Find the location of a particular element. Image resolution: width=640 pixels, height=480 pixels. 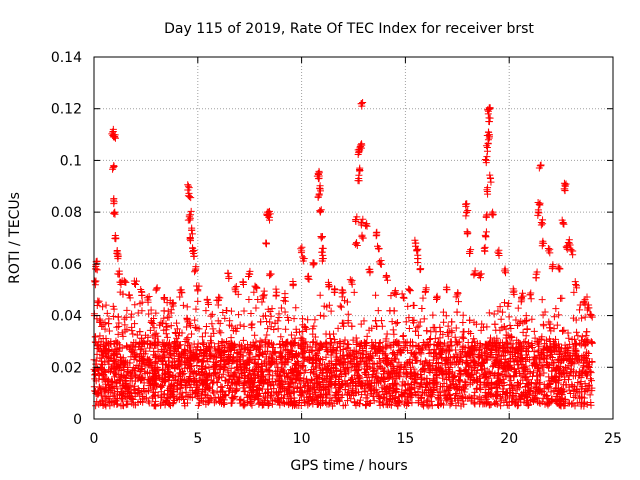

y-tick-label: 0.14 is located at coordinates (66, 58).